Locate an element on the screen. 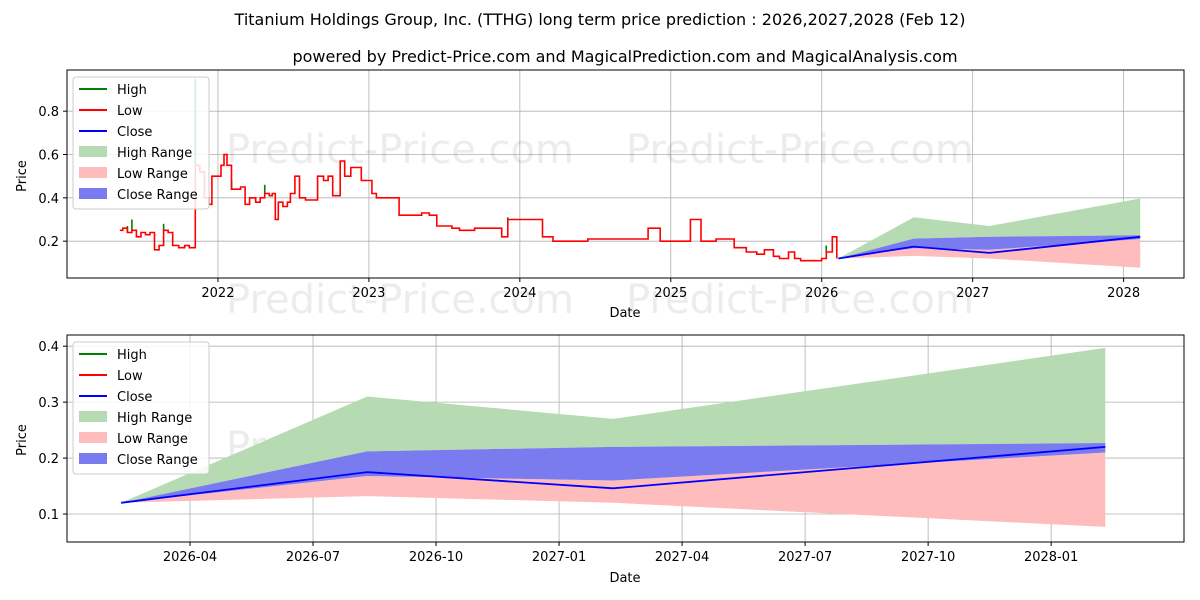  x-tick-label: 2024 is located at coordinates (519, 293).